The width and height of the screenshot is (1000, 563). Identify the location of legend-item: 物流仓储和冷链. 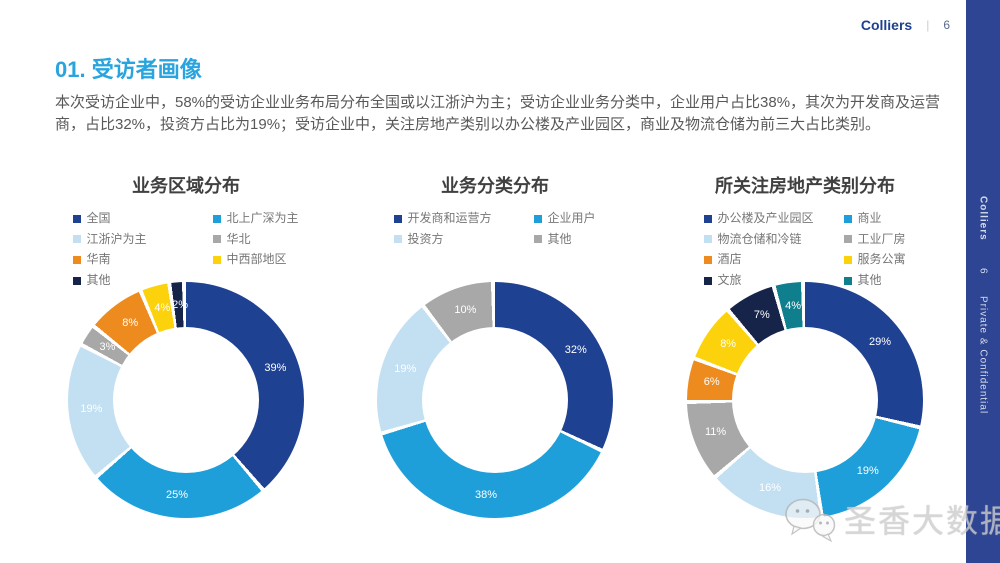
(774, 240).